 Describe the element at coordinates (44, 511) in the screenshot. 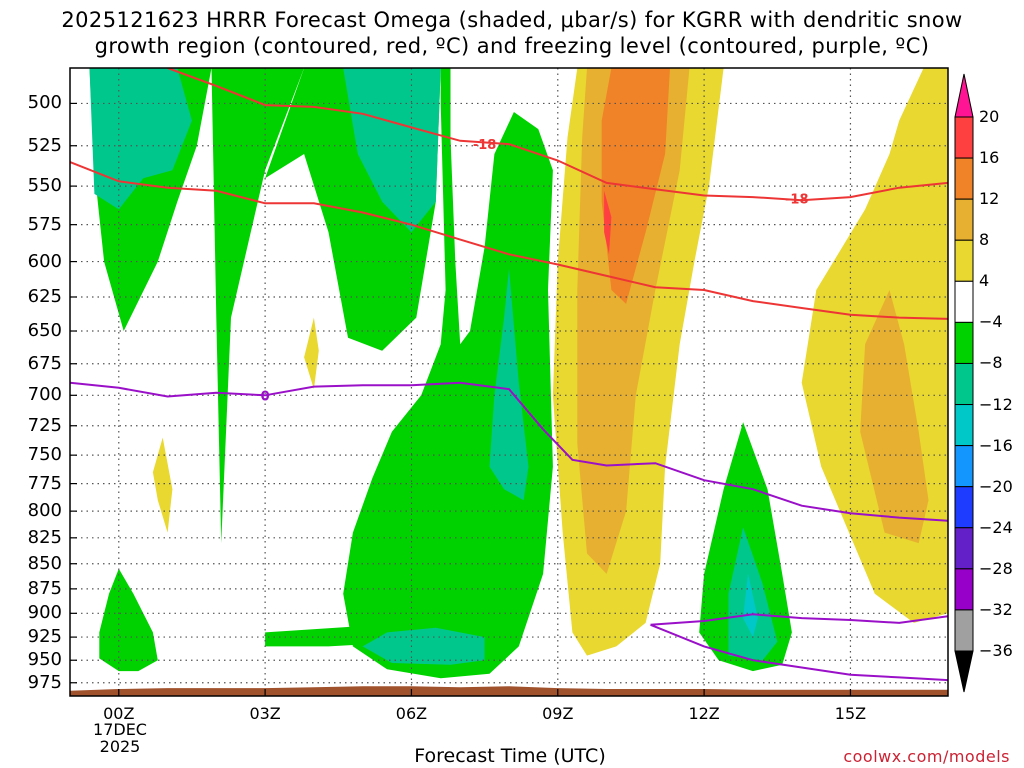

I see `y-tick-label-800: 800` at that location.